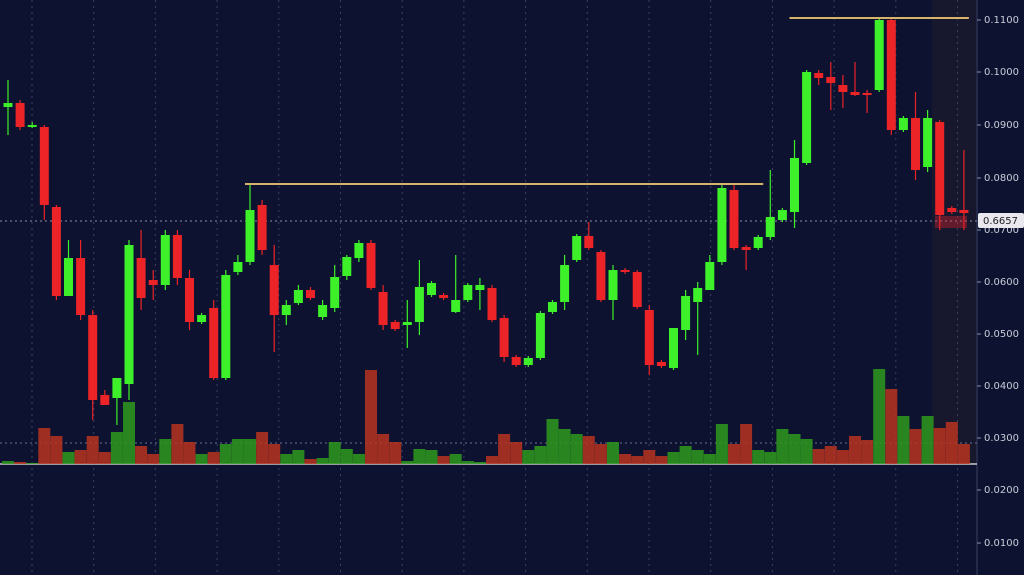 The height and width of the screenshot is (575, 1024). What do you see at coordinates (951, 222) in the screenshot?
I see `current-price-zone` at bounding box center [951, 222].